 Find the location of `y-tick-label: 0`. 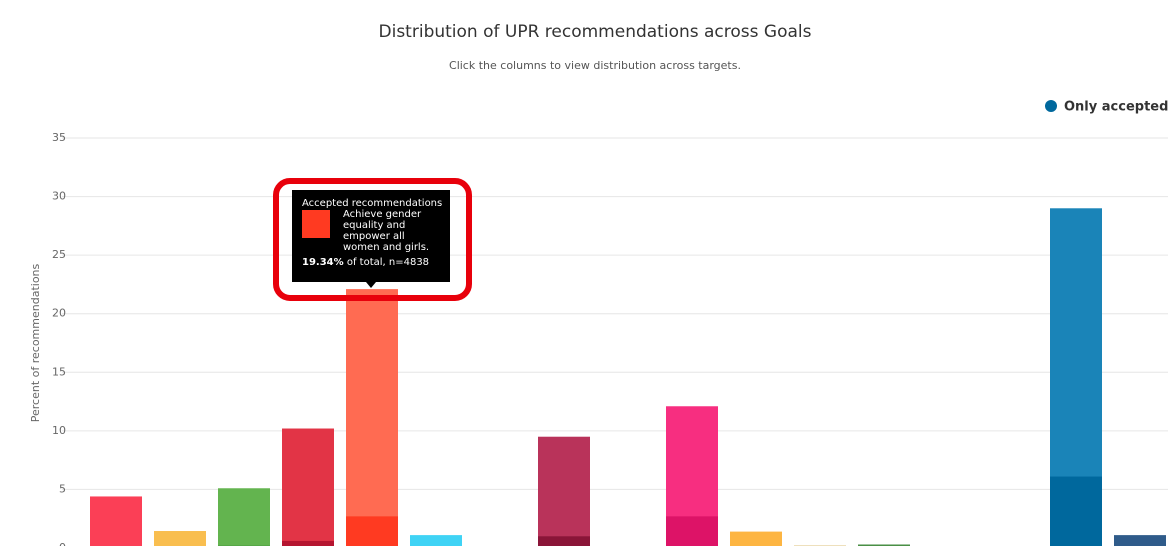

y-tick-label: 0 is located at coordinates (62, 543).